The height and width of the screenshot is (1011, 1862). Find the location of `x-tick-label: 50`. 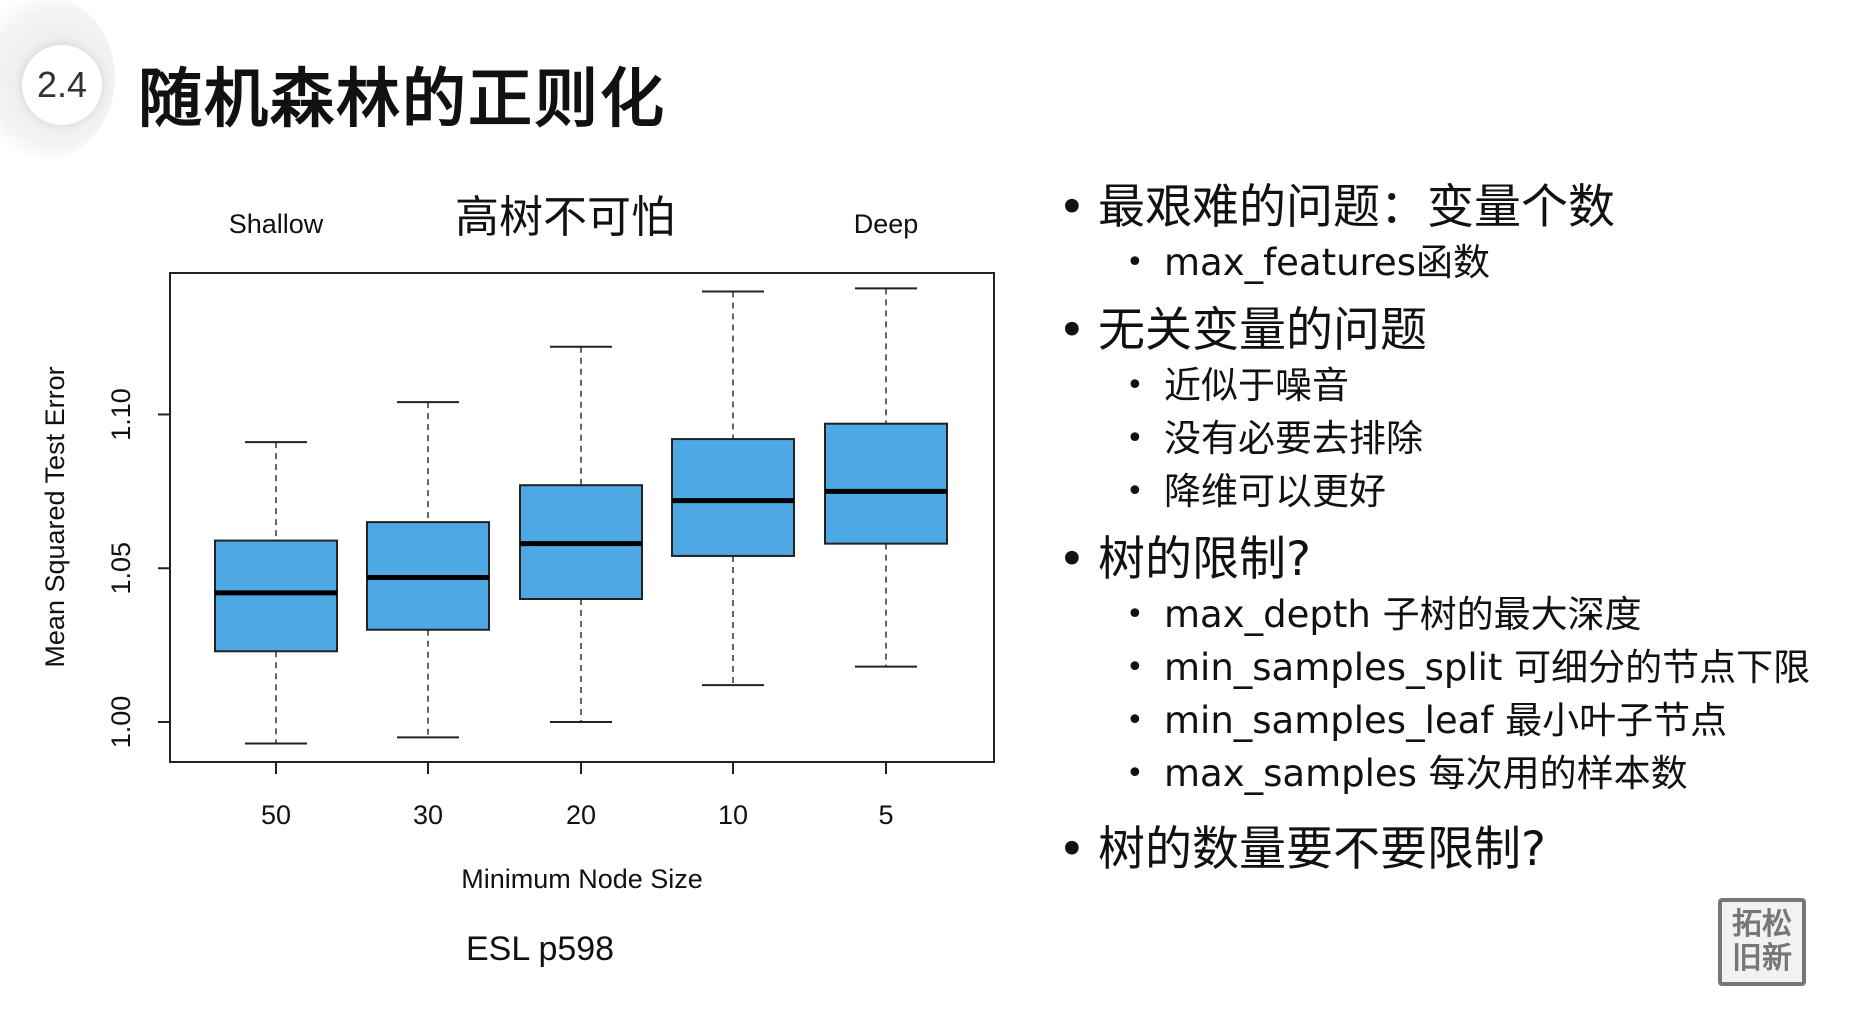

x-tick-label: 50 is located at coordinates (276, 815).